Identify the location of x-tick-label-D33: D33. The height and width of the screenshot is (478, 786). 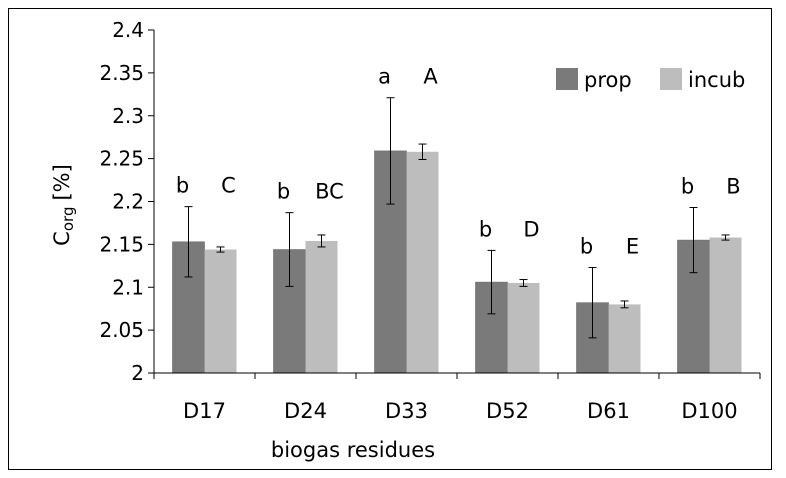
(406, 411).